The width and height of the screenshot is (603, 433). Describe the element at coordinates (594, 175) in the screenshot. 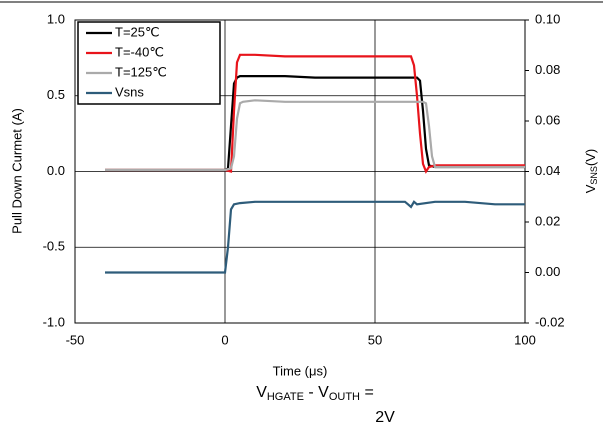

I see `y2-label-part: SNS` at that location.